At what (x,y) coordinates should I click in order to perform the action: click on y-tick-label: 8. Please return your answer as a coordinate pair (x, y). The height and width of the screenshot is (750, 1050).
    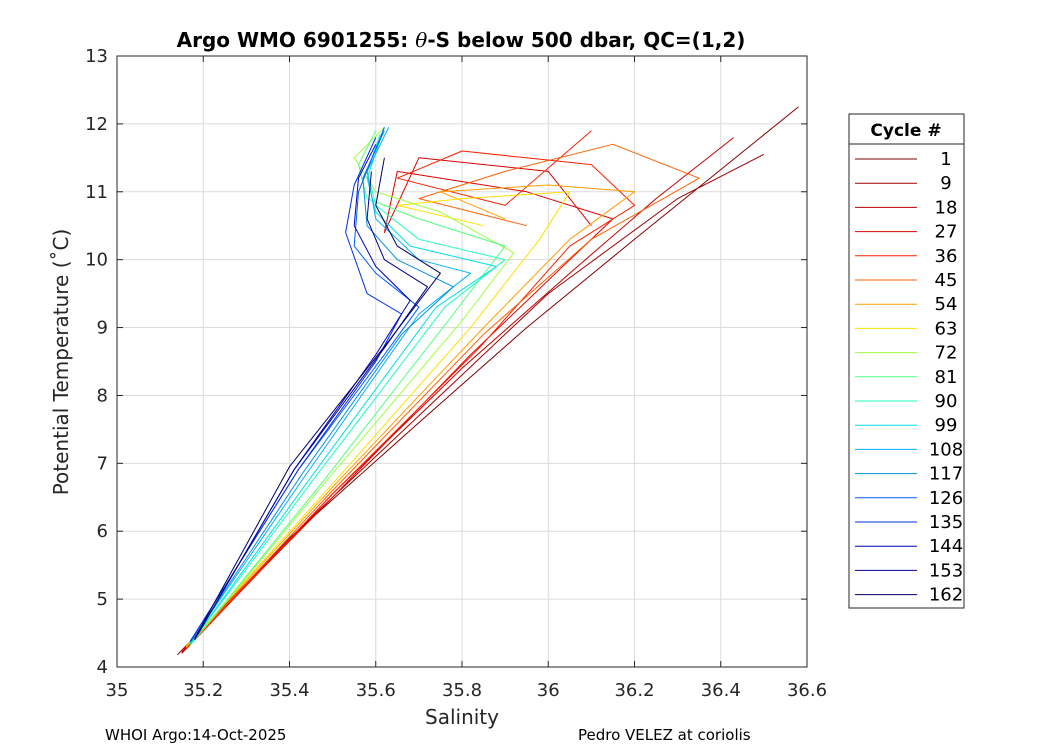
    Looking at the image, I should click on (102, 395).